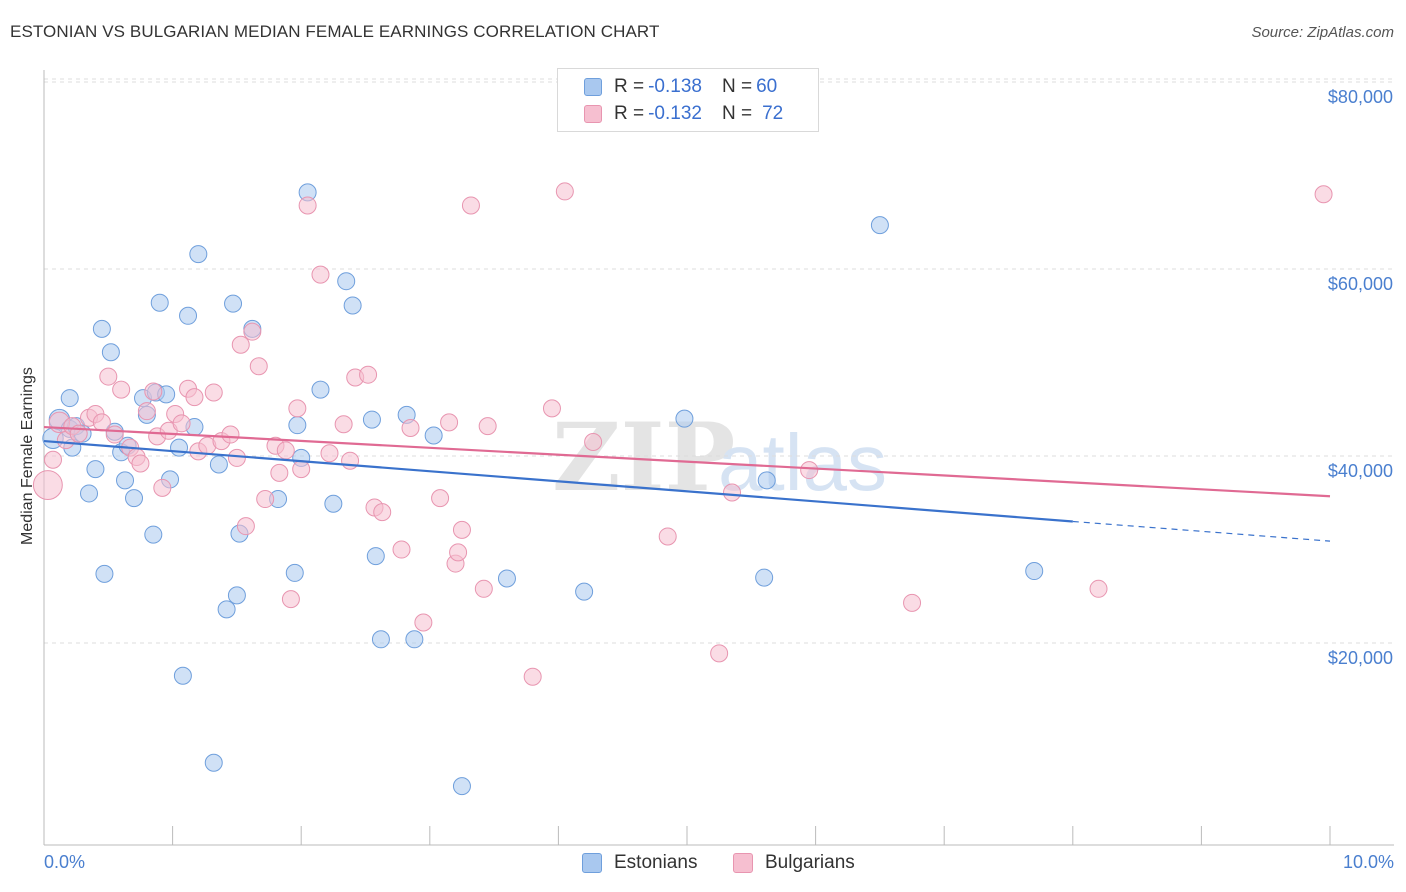  What do you see at coordinates (592, 863) in the screenshot?
I see `estonians-legend-swatch` at bounding box center [592, 863].